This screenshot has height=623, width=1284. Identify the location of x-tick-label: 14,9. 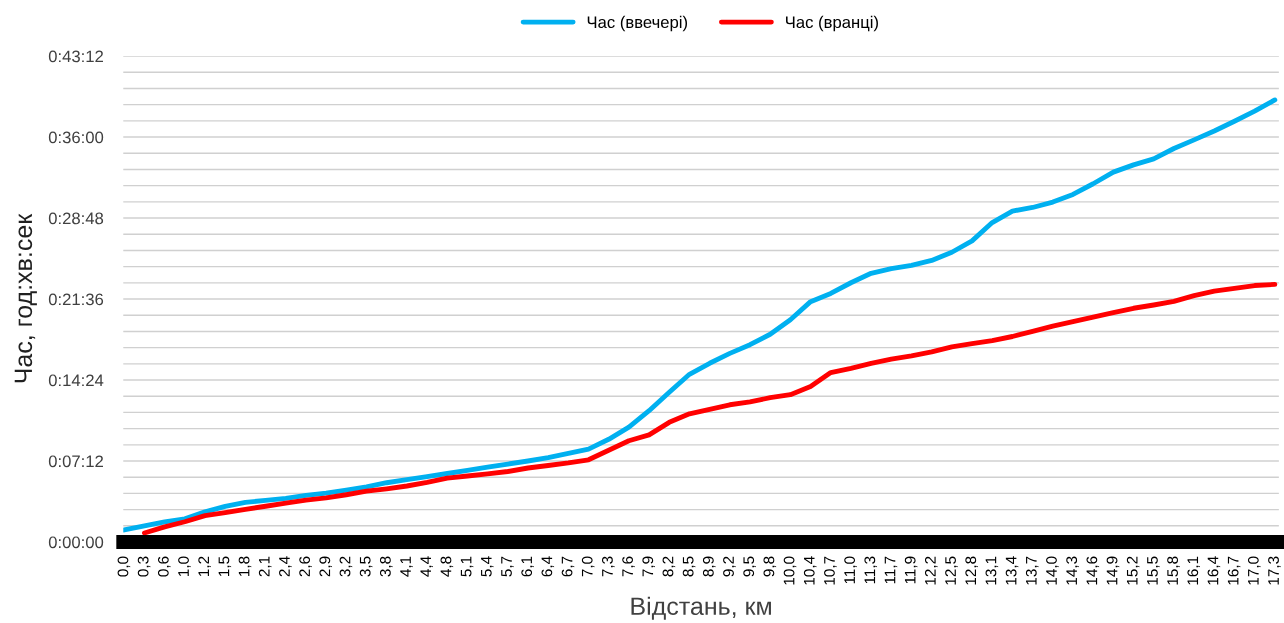
(1113, 570).